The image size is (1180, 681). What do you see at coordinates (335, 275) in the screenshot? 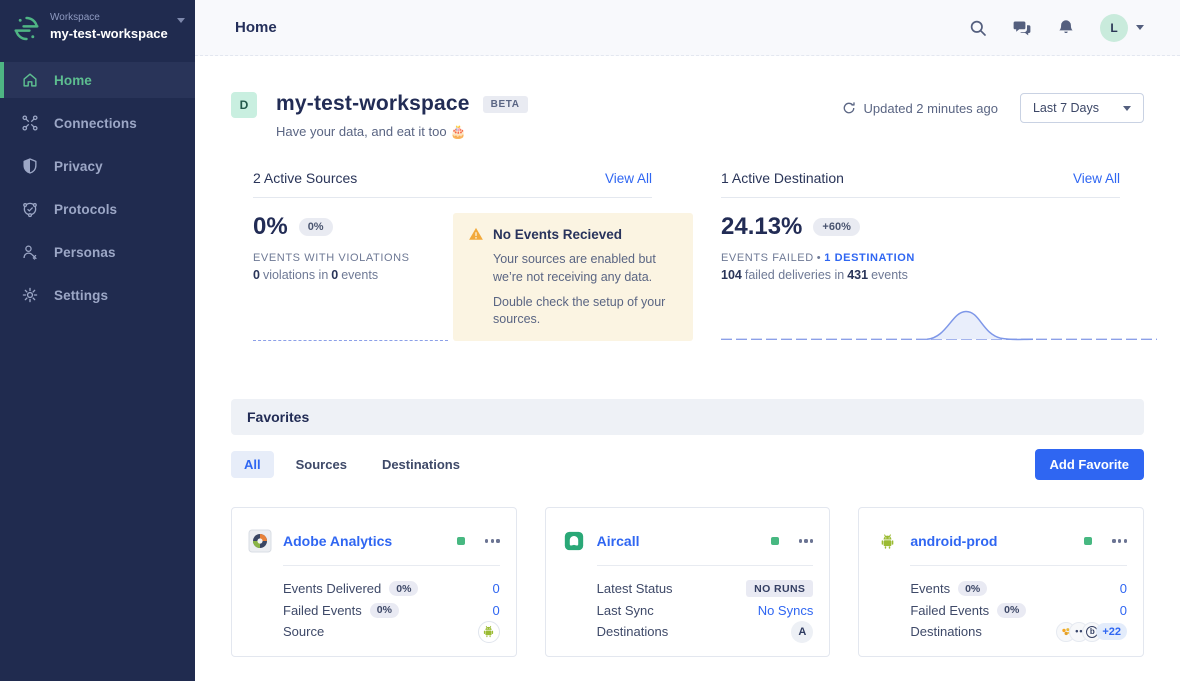
I see `events-count: 0` at bounding box center [335, 275].